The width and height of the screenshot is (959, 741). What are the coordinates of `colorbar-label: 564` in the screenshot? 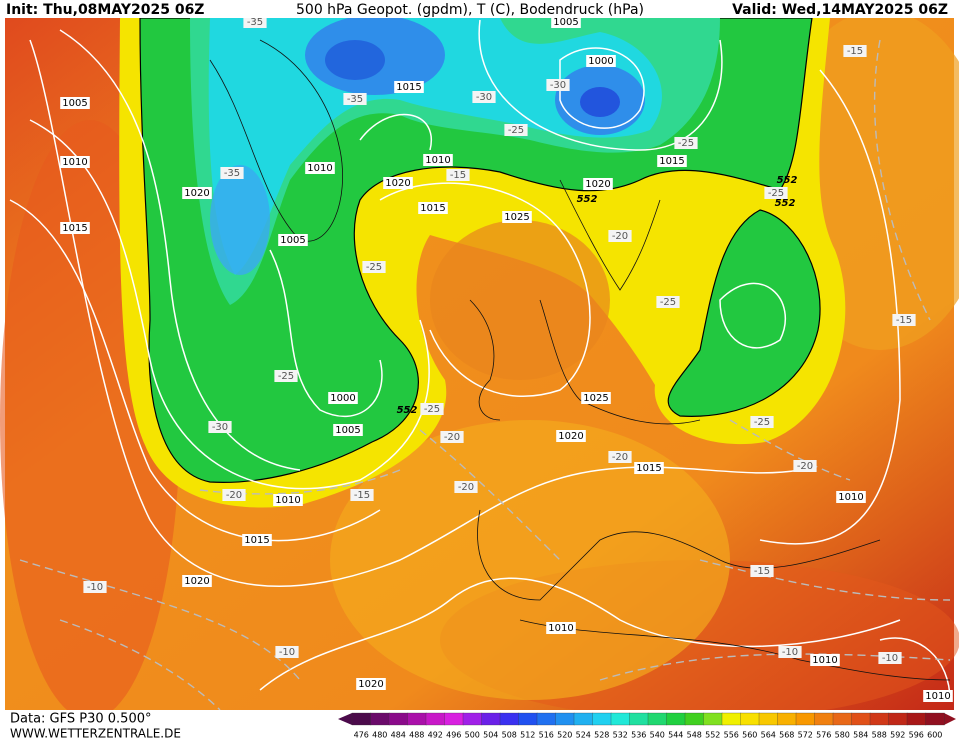 It's located at (768, 735).